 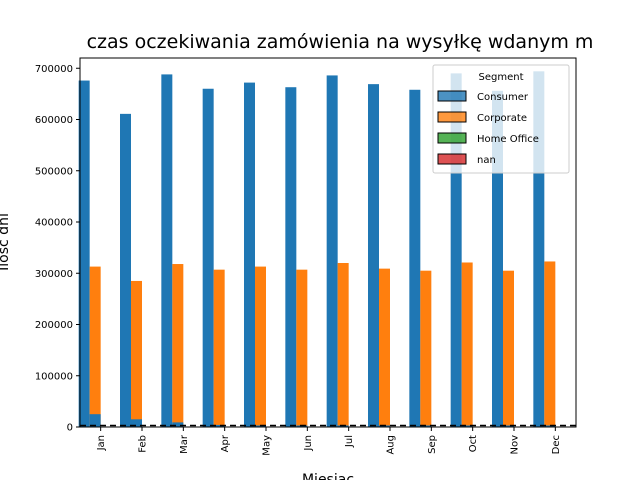 What do you see at coordinates (432, 444) in the screenshot?
I see `x-tick-label: Sep` at bounding box center [432, 444].